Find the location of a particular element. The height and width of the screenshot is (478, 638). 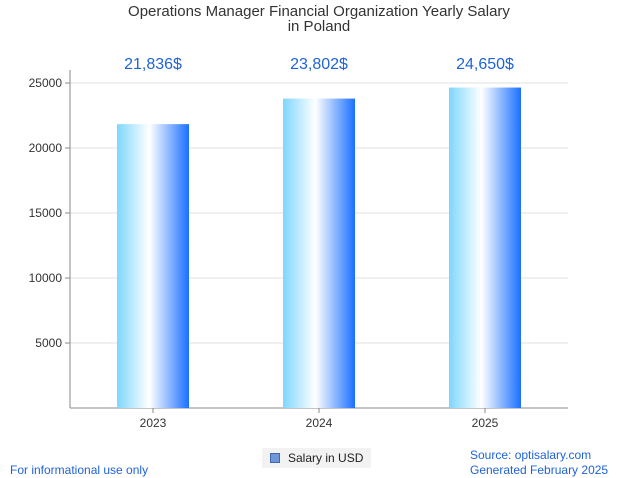

x-tick-label: 2025 is located at coordinates (485, 423).